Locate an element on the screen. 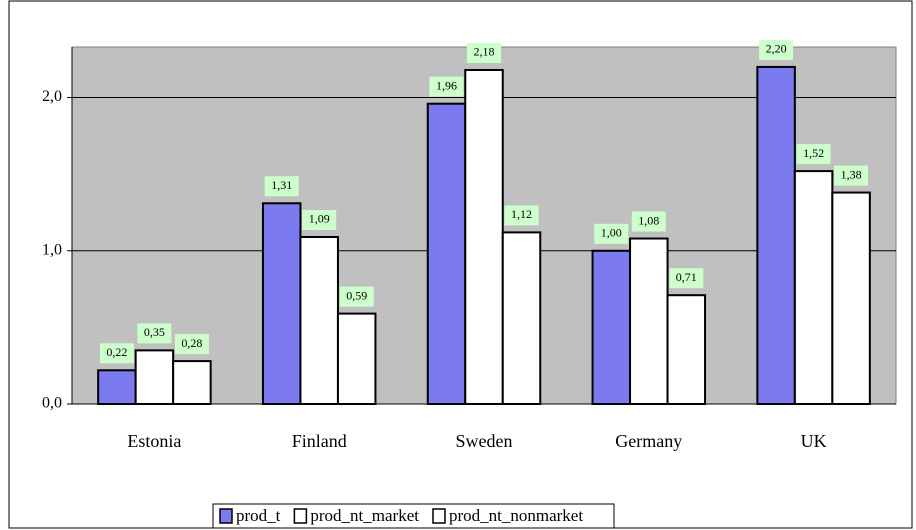 Image resolution: width=916 pixels, height=530 pixels. value-label: 1,31 is located at coordinates (281, 185).